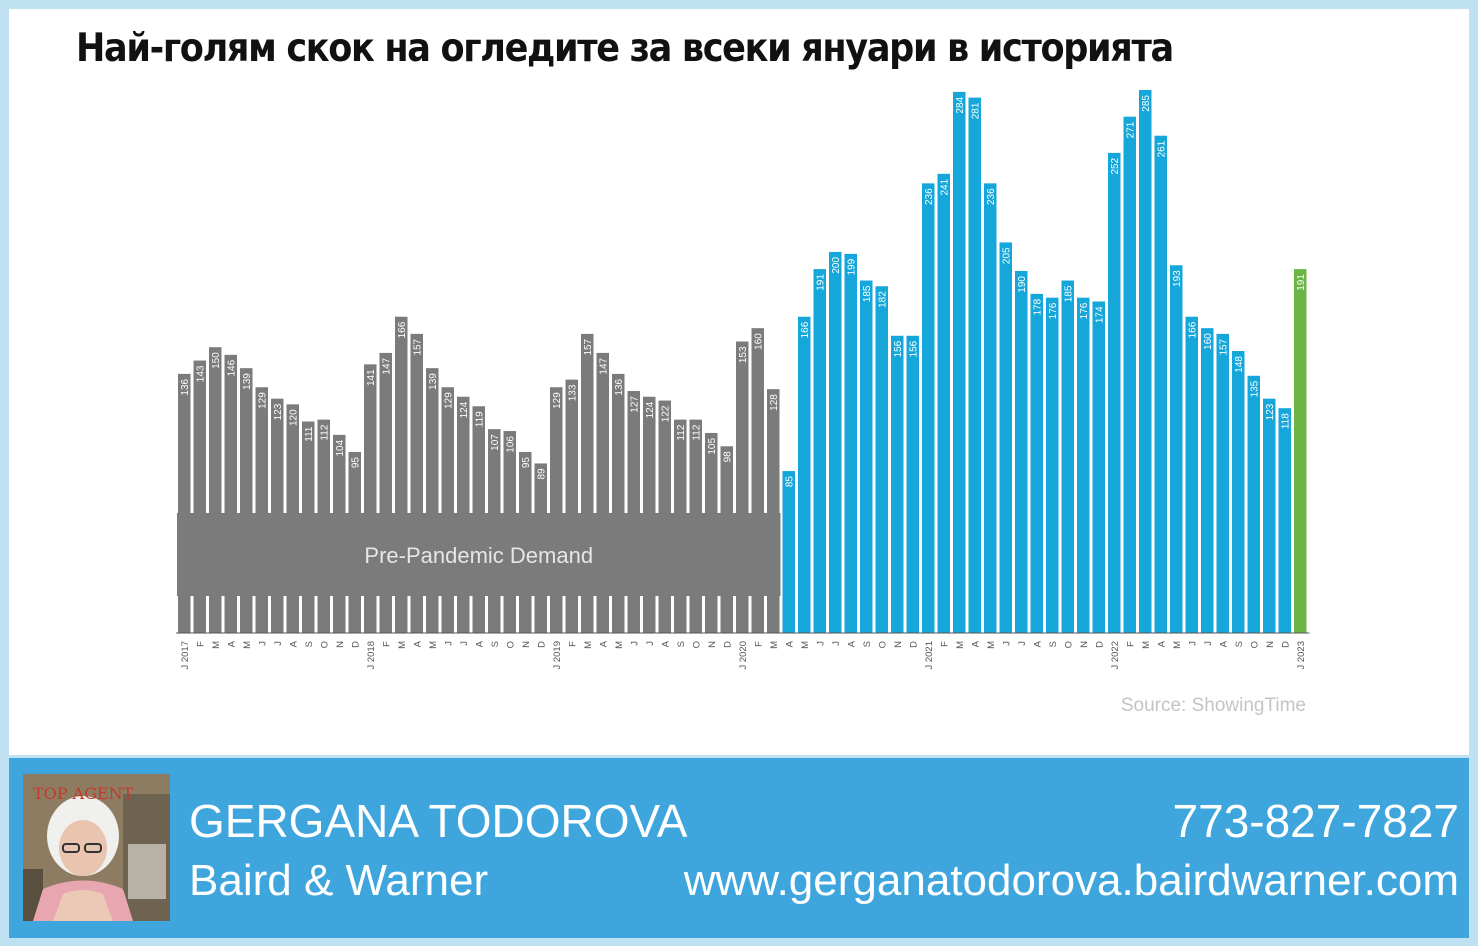 This screenshot has height=946, width=1478. Describe the element at coordinates (1006, 643) in the screenshot. I see `x-tick-label-53: J` at that location.